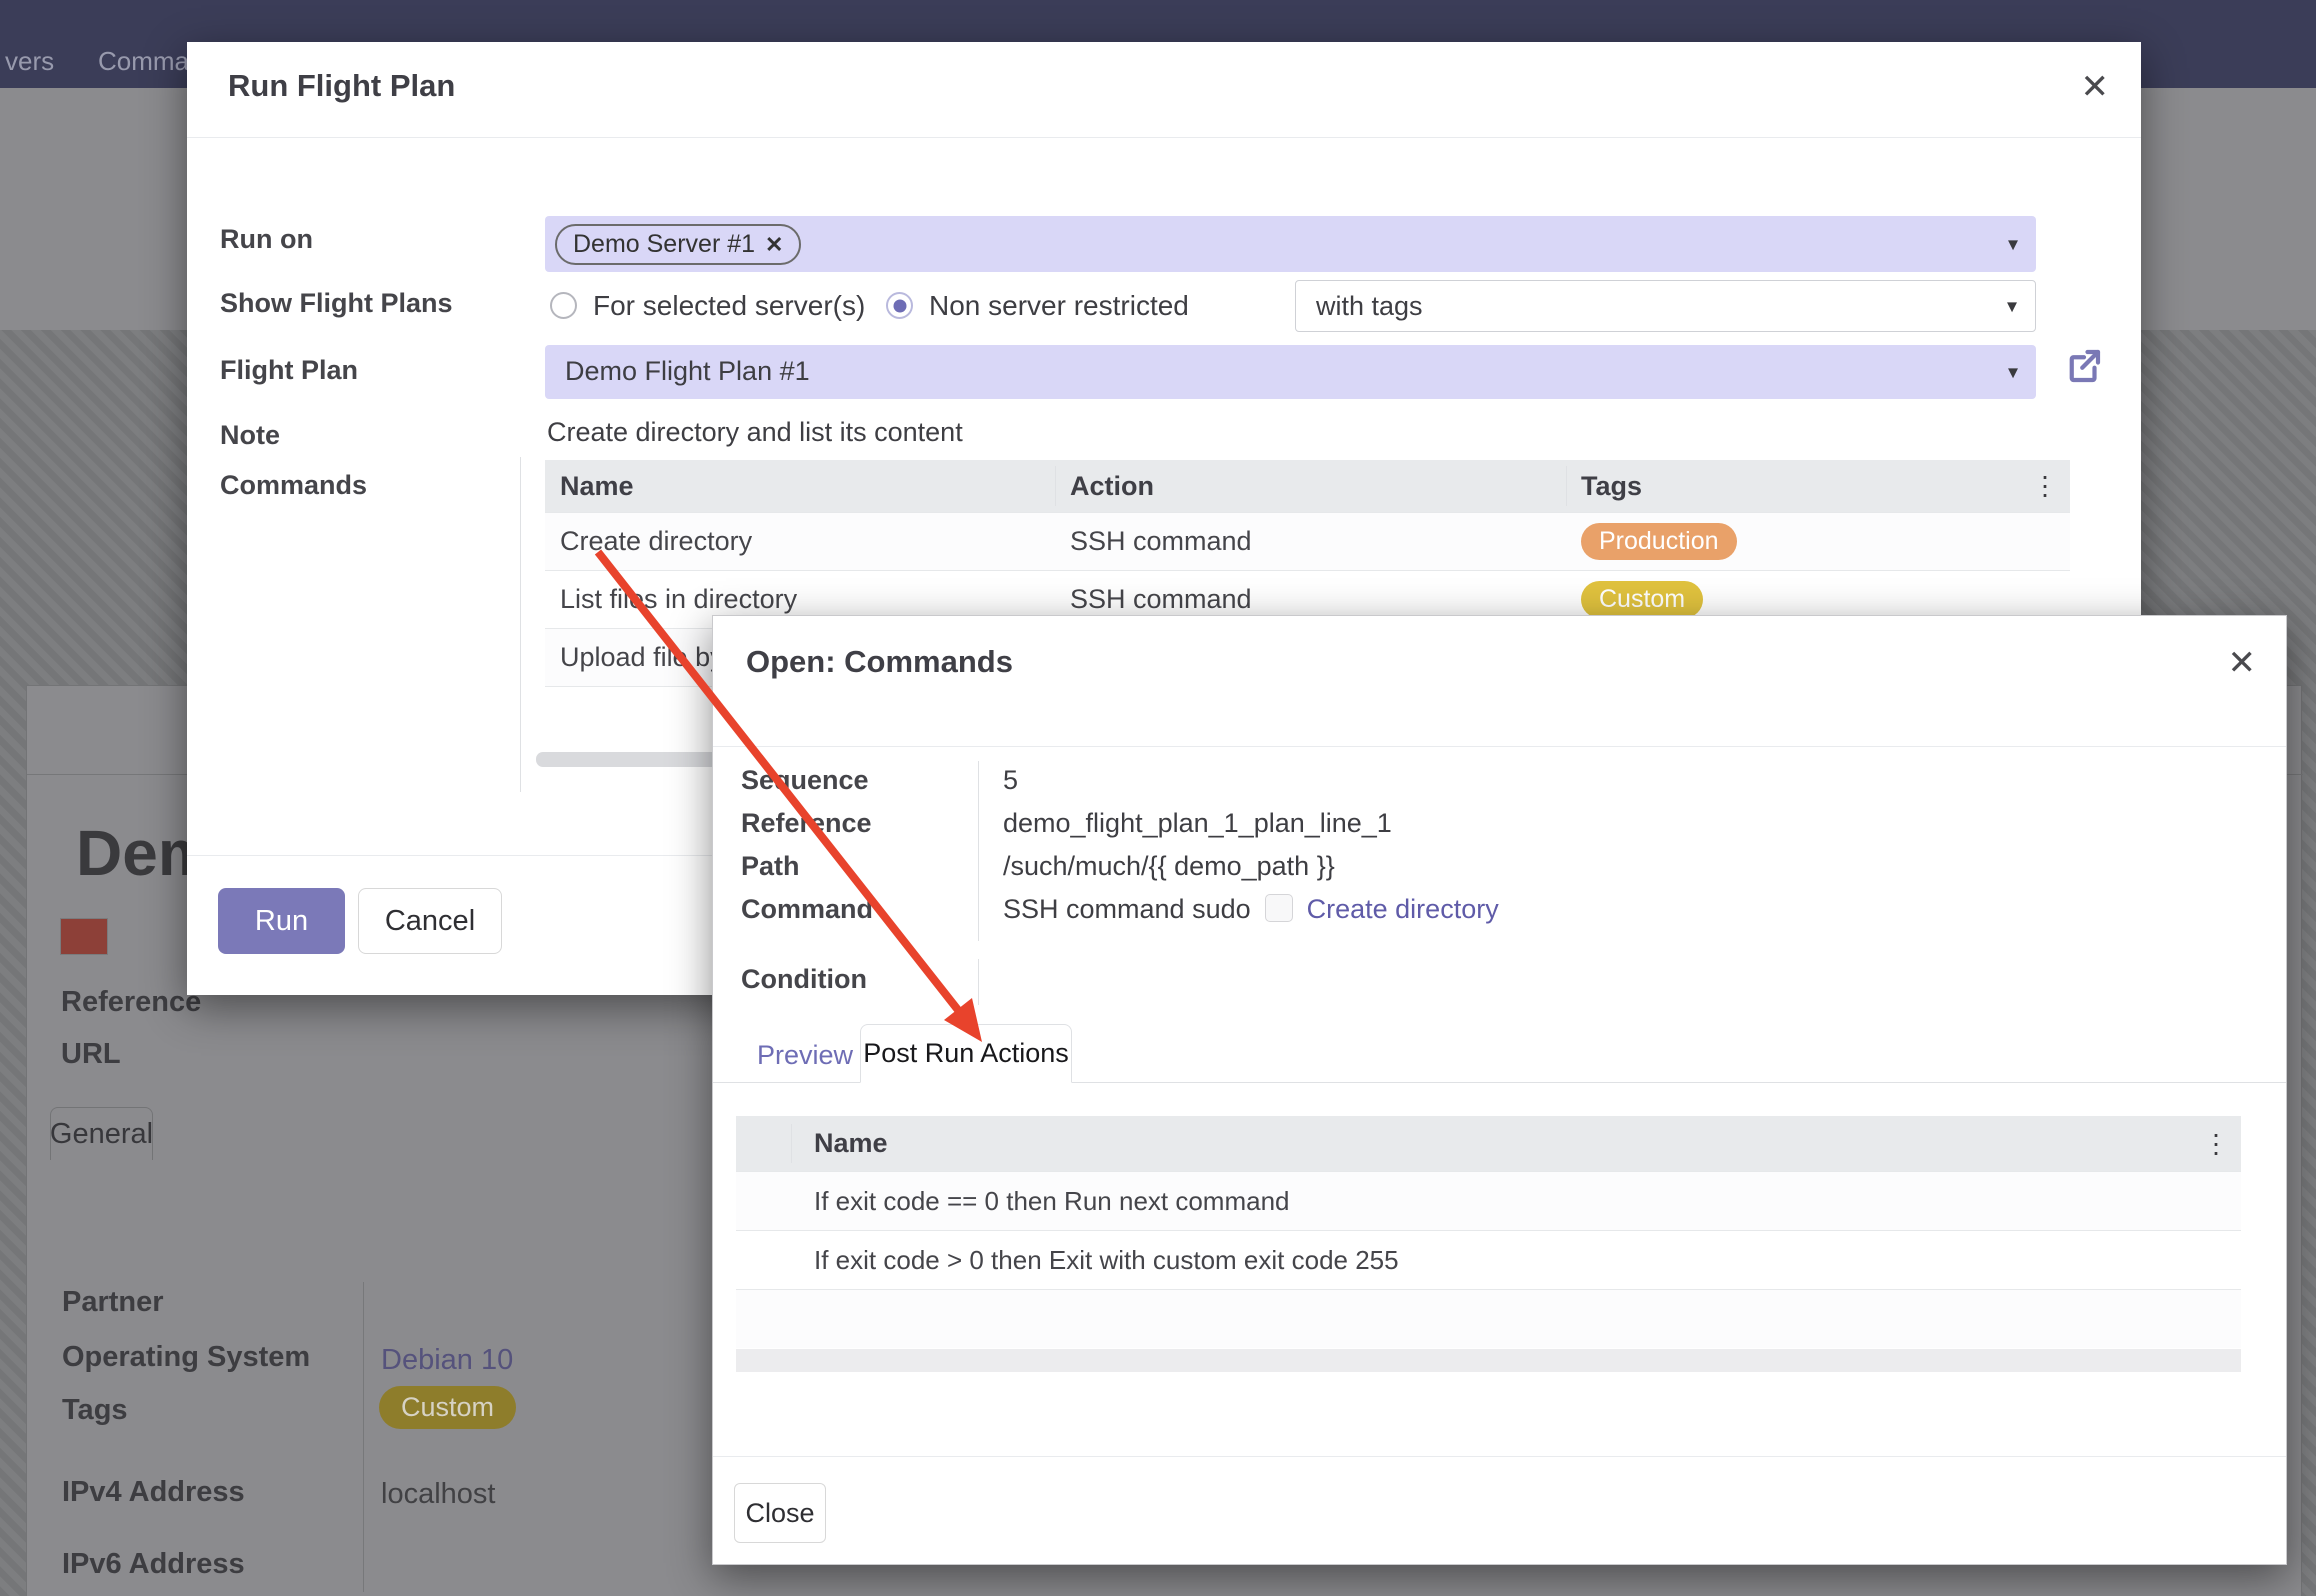 This screenshot has width=2316, height=1596. Describe the element at coordinates (1369, 306) in the screenshot. I see `with-tags-value: with tags` at that location.